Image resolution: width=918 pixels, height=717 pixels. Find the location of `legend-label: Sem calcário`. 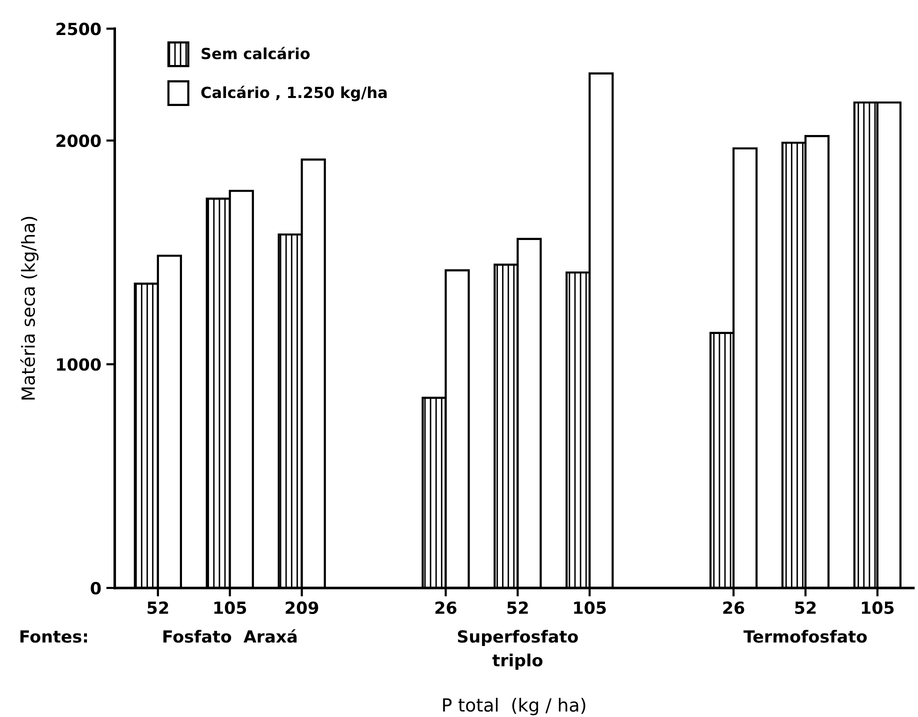

legend-label: Sem calcário is located at coordinates (256, 53).